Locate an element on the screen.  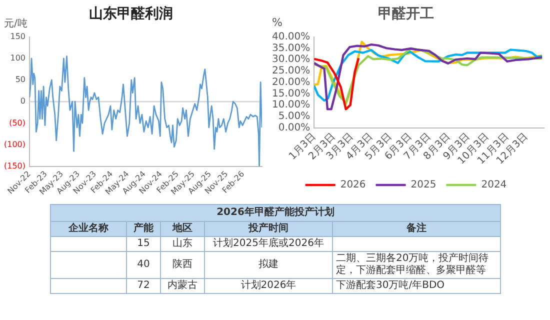
category-label: 地区 is located at coordinates (182, 229).